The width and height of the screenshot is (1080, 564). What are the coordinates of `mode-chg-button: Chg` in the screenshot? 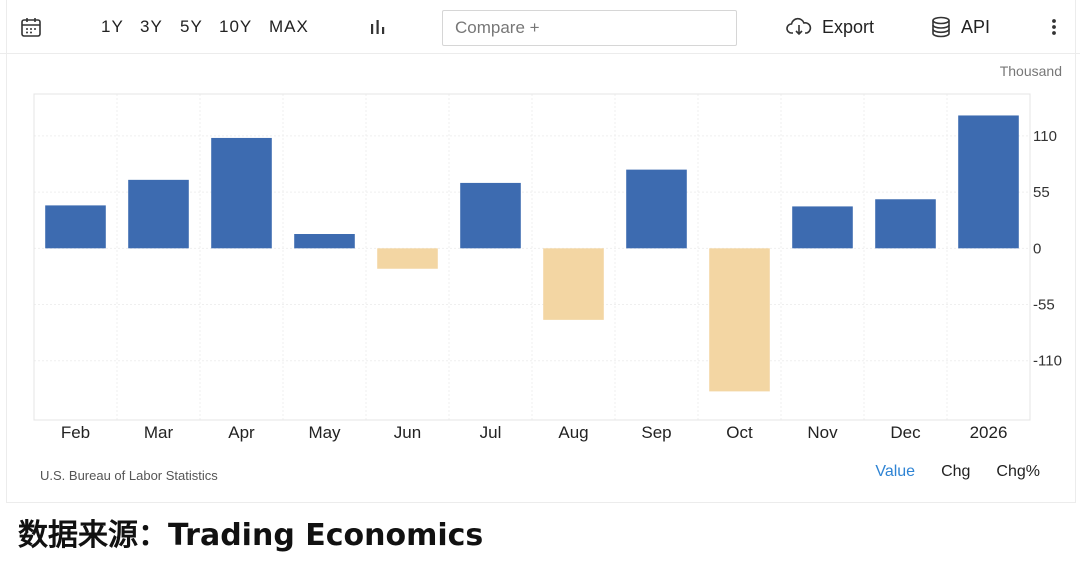 It's located at (956, 471).